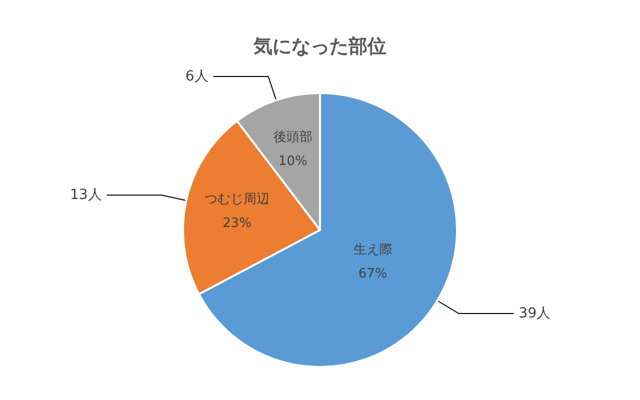 Image resolution: width=640 pixels, height=400 pixels. I want to click on slice-label: つむじ周辺, so click(237, 200).